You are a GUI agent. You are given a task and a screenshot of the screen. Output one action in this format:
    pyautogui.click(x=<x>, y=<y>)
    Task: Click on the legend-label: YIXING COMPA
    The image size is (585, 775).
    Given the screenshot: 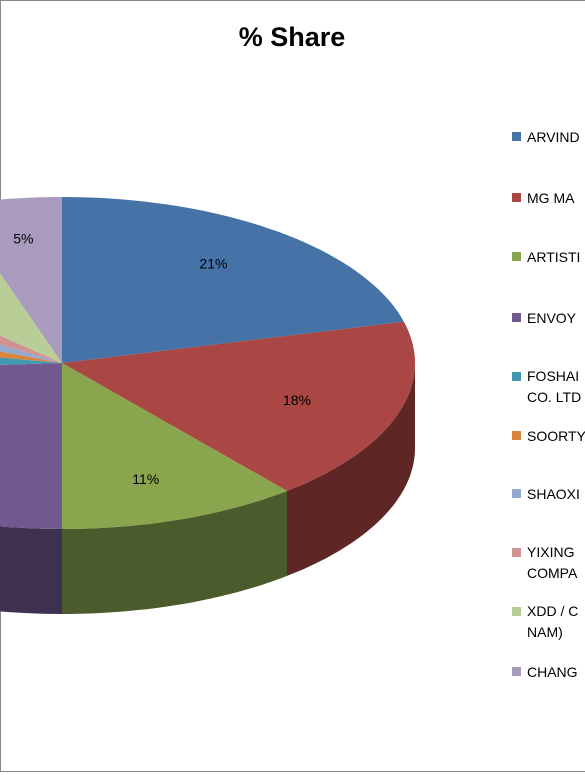 What is the action you would take?
    pyautogui.click(x=552, y=562)
    